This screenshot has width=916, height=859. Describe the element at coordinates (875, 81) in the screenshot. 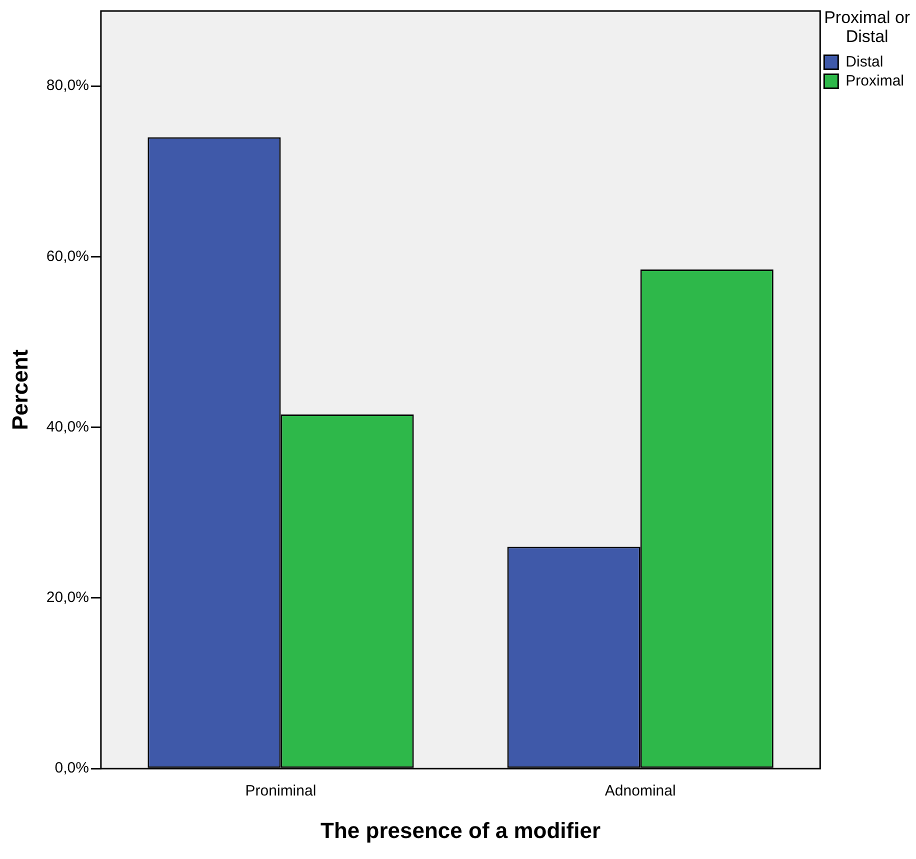

I see `legend-label: Proximal` at that location.